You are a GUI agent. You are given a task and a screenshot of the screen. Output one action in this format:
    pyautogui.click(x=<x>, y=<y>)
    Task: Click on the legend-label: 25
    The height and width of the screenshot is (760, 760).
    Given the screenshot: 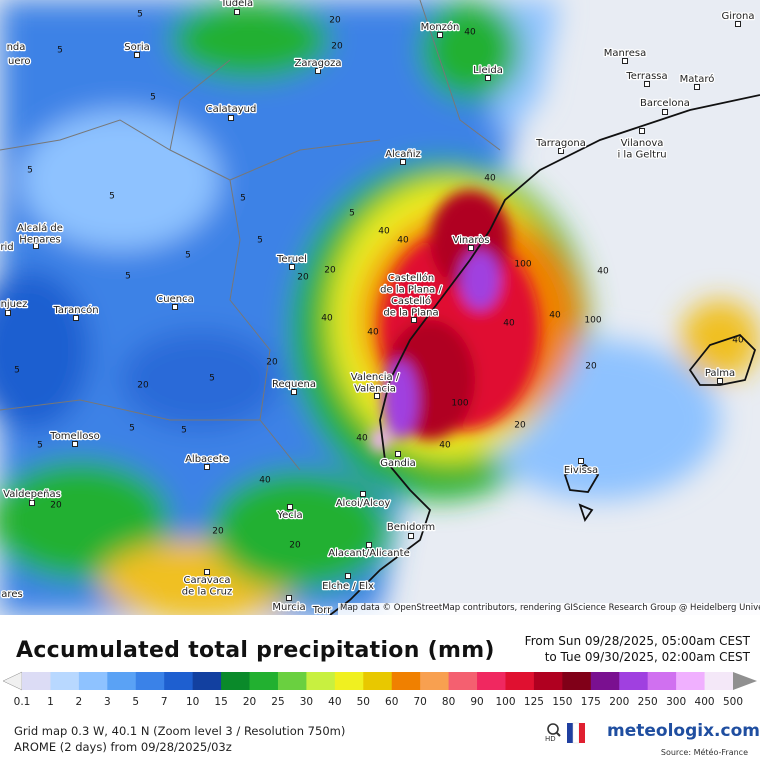 What is the action you would take?
    pyautogui.click(x=277, y=702)
    